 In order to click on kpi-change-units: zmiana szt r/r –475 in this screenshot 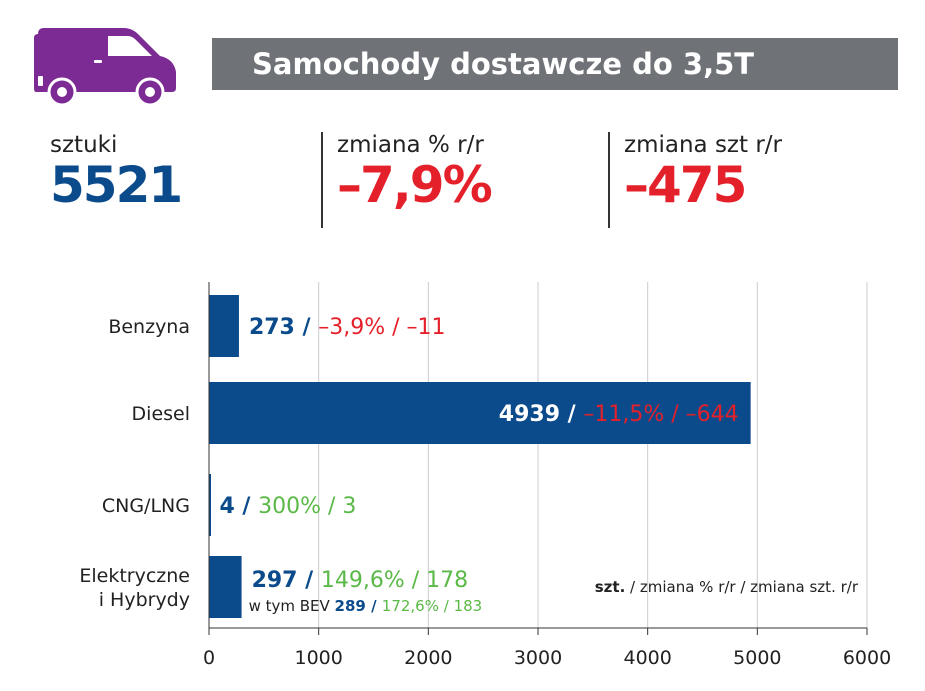, I will do `click(703, 173)`.